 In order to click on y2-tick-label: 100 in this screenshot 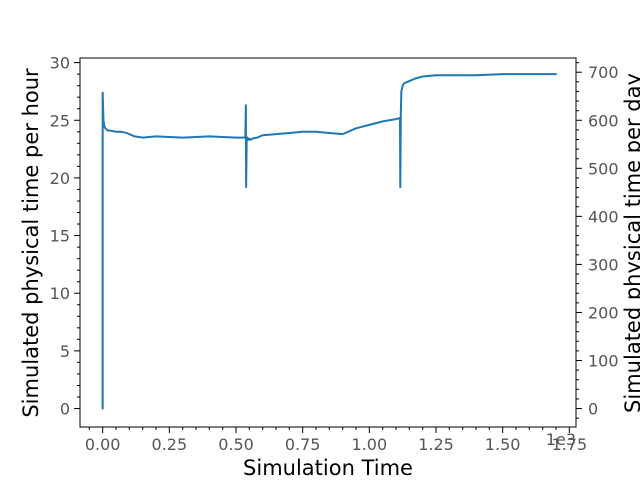, I will do `click(603, 361)`.